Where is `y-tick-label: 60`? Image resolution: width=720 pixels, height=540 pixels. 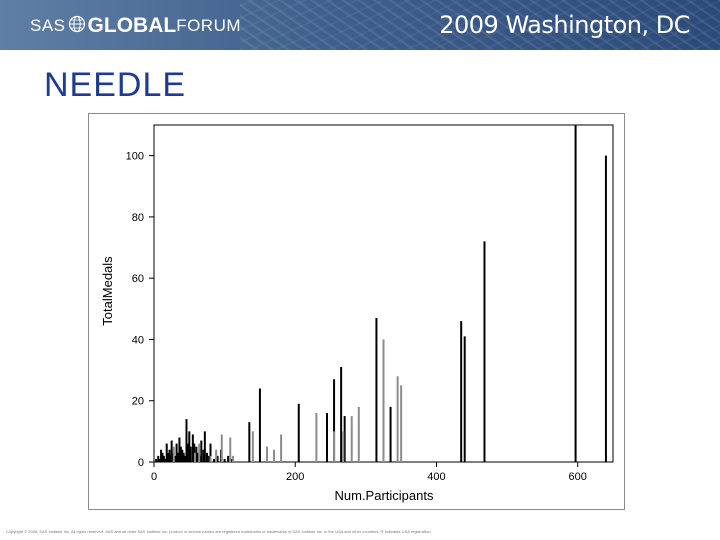
y-tick-label: 60 is located at coordinates (138, 279).